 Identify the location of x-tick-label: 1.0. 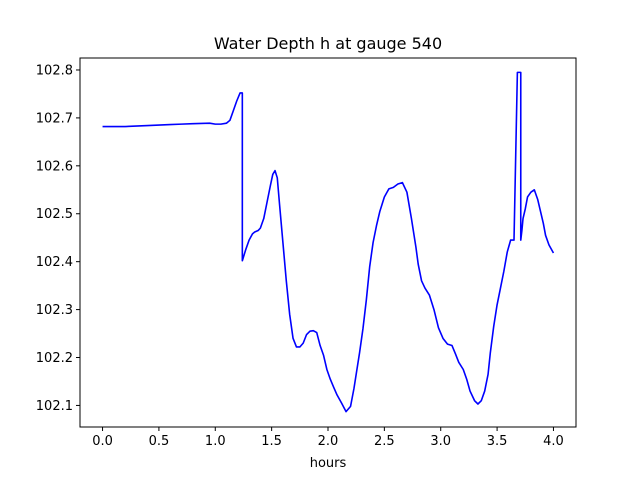
(215, 441).